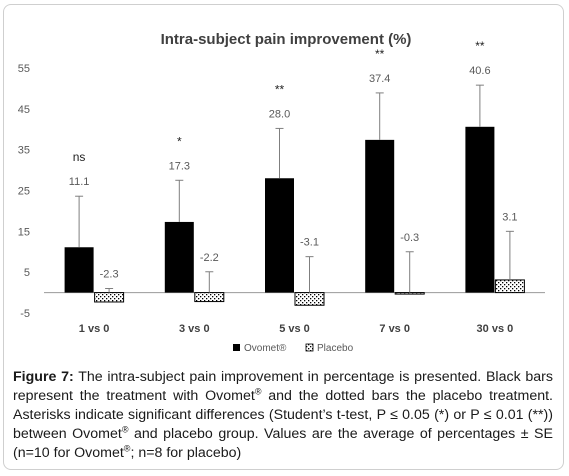 This screenshot has width=569, height=476. I want to click on chart-title: Intra-subject pain improvement (%), so click(286, 39).